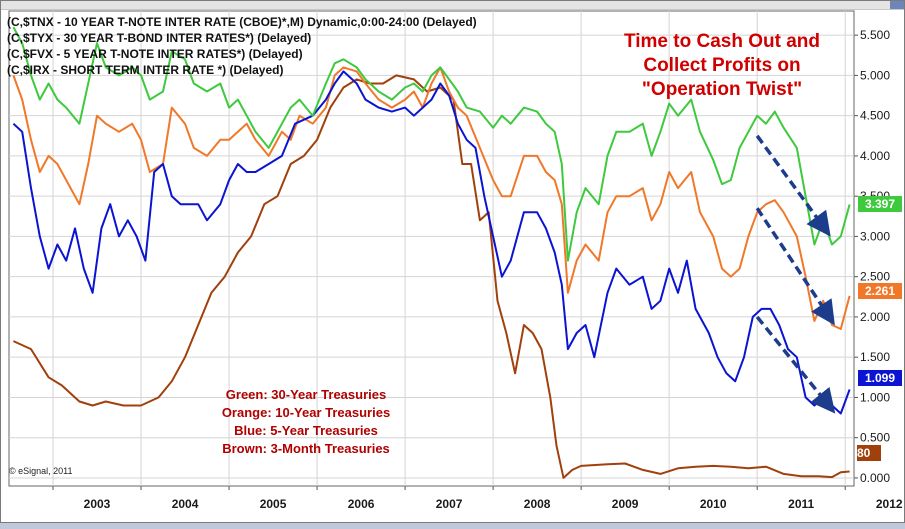  I want to click on y-tick-label: 1.500, so click(875, 357).